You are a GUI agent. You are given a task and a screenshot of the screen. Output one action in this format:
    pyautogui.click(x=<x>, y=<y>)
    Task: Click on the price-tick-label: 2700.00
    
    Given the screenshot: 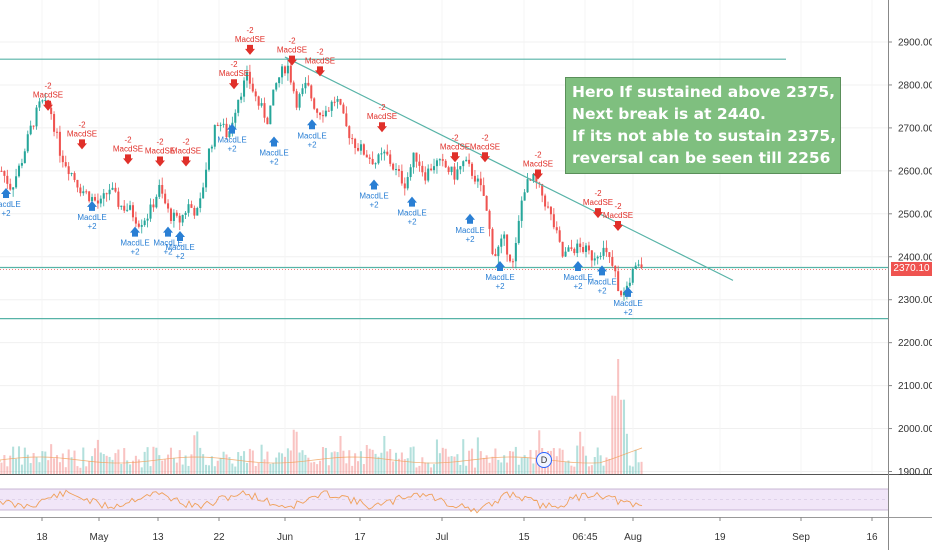 What is the action you would take?
    pyautogui.click(x=915, y=128)
    